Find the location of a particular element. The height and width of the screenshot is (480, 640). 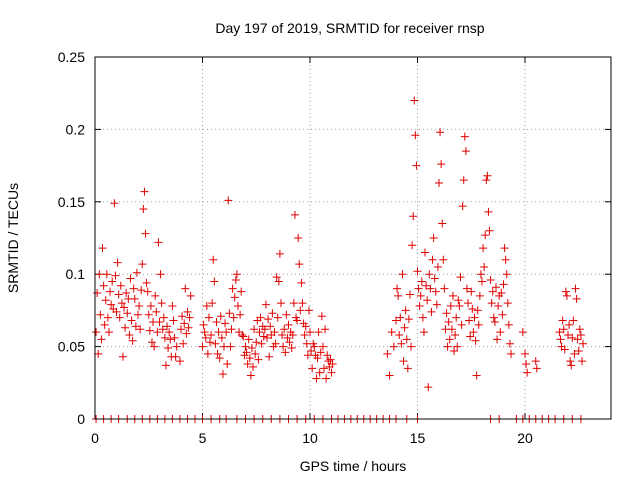

x-tick-label: 20 is located at coordinates (525, 438).